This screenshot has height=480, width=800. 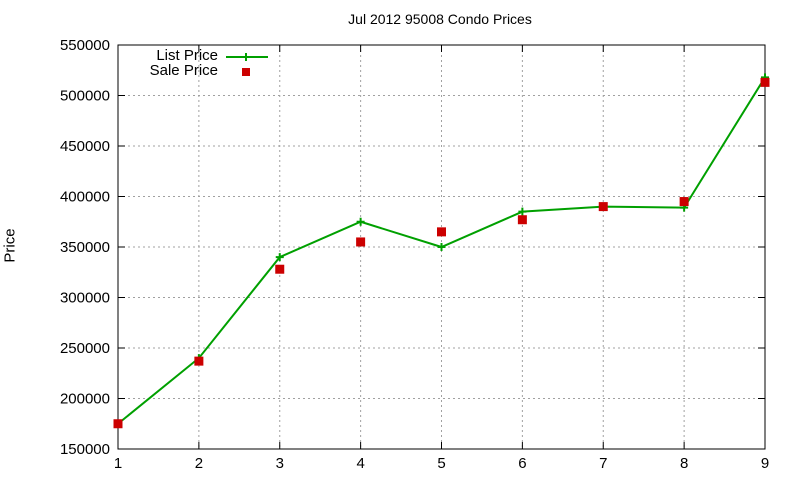 I want to click on y-tick-label: 400000, so click(x=85, y=197).